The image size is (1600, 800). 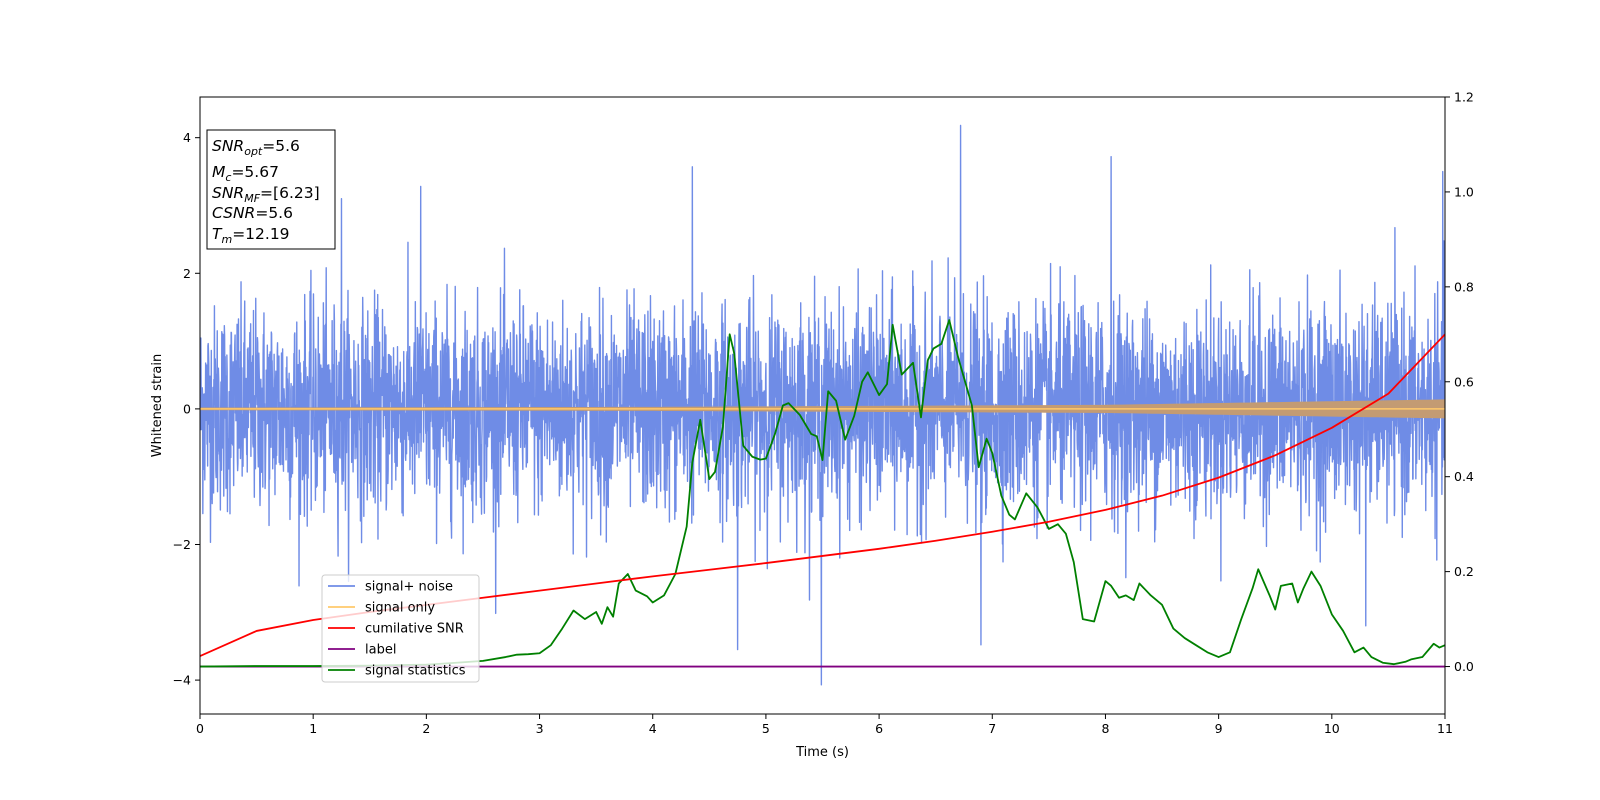 What do you see at coordinates (1464, 476) in the screenshot?
I see `y2-tick-label: 0.4` at bounding box center [1464, 476].